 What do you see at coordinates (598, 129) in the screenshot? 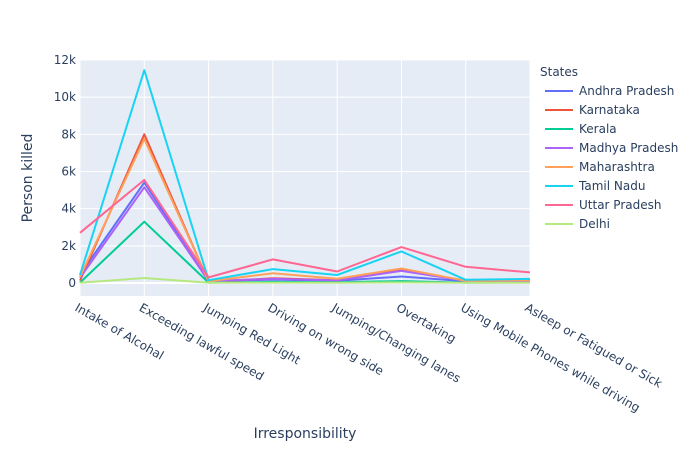
I see `legend-item-label: Kerala` at bounding box center [598, 129].